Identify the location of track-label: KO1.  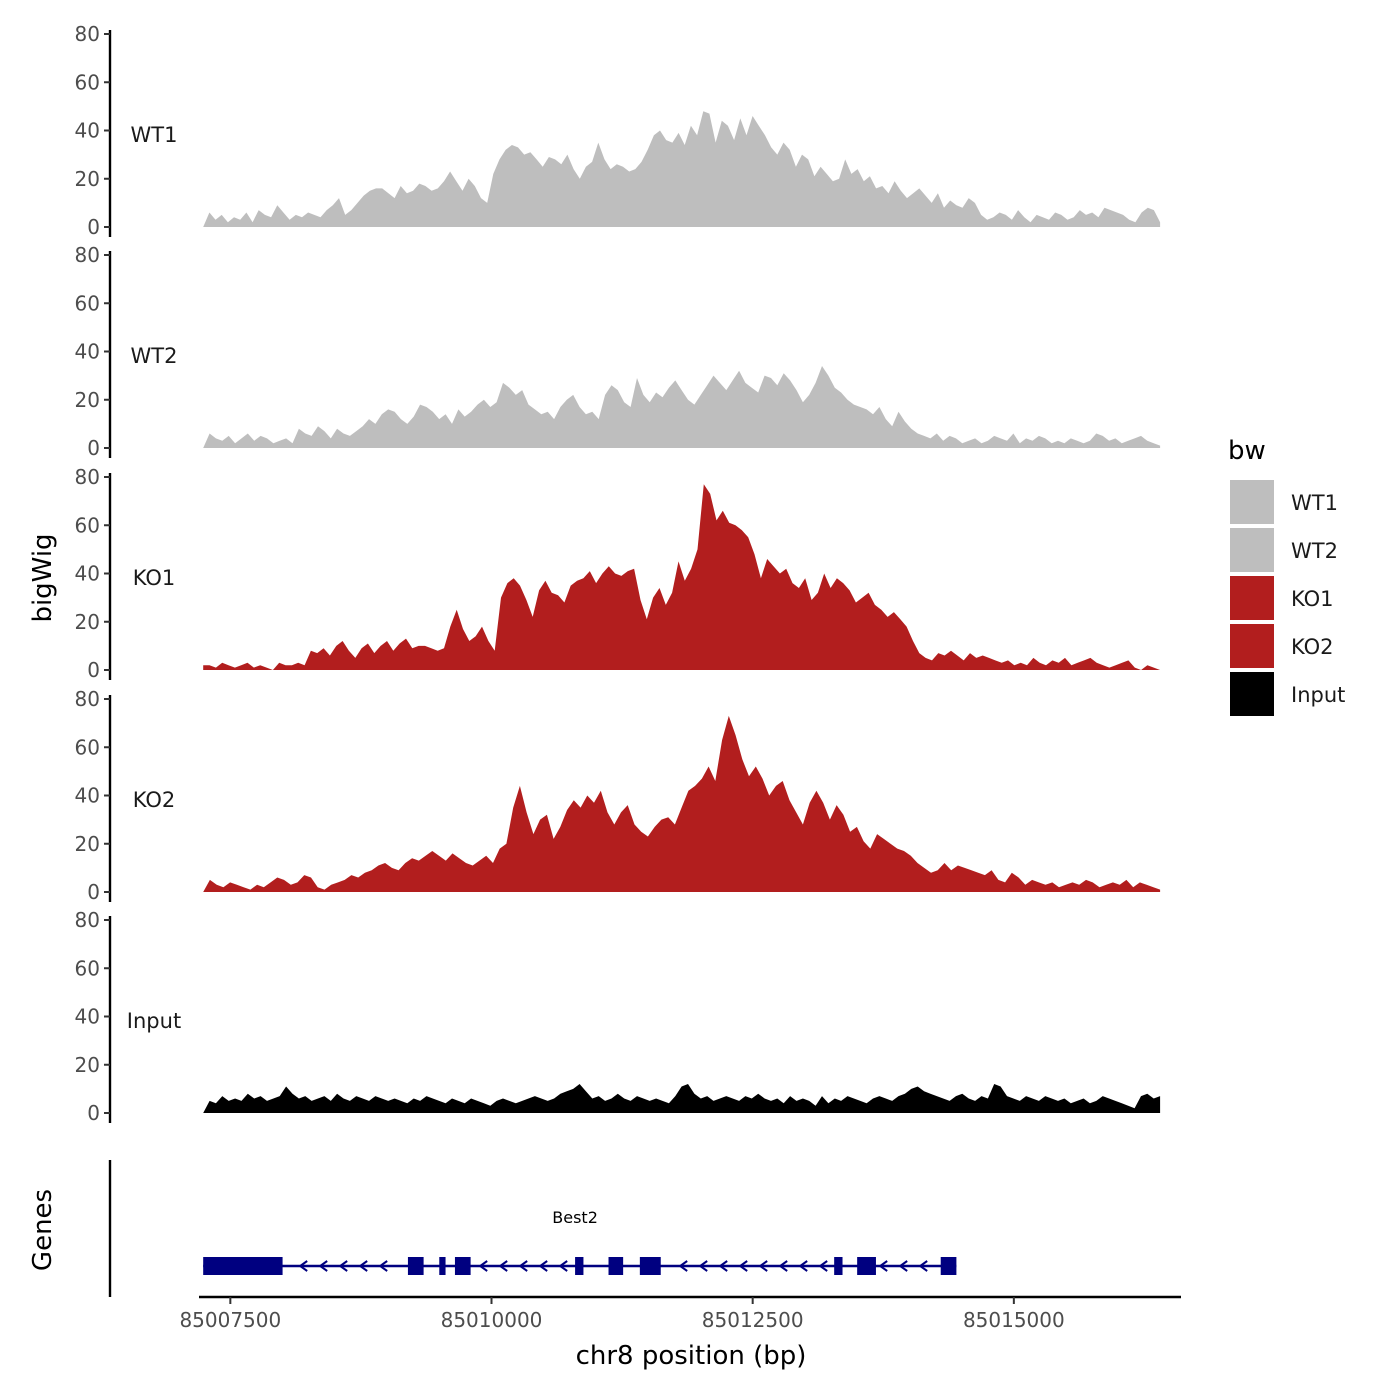
(154, 578).